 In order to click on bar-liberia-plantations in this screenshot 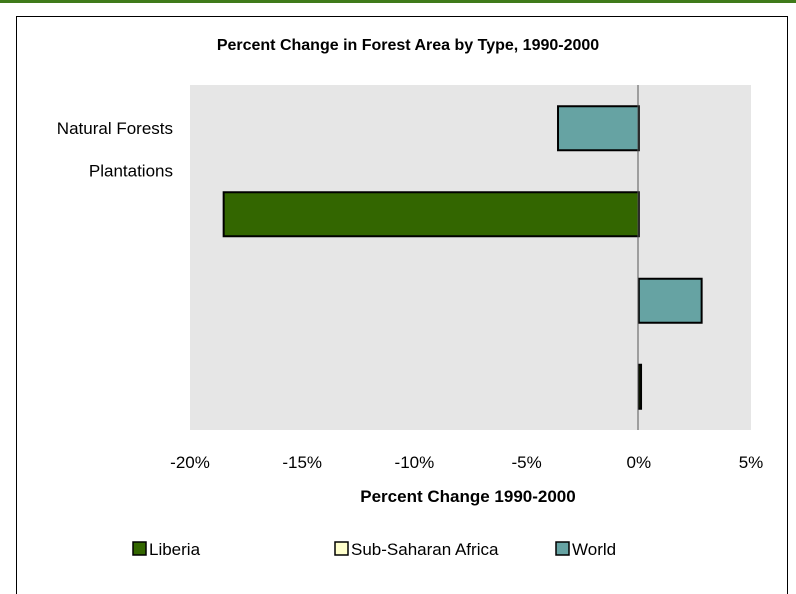, I will do `click(640, 386)`.